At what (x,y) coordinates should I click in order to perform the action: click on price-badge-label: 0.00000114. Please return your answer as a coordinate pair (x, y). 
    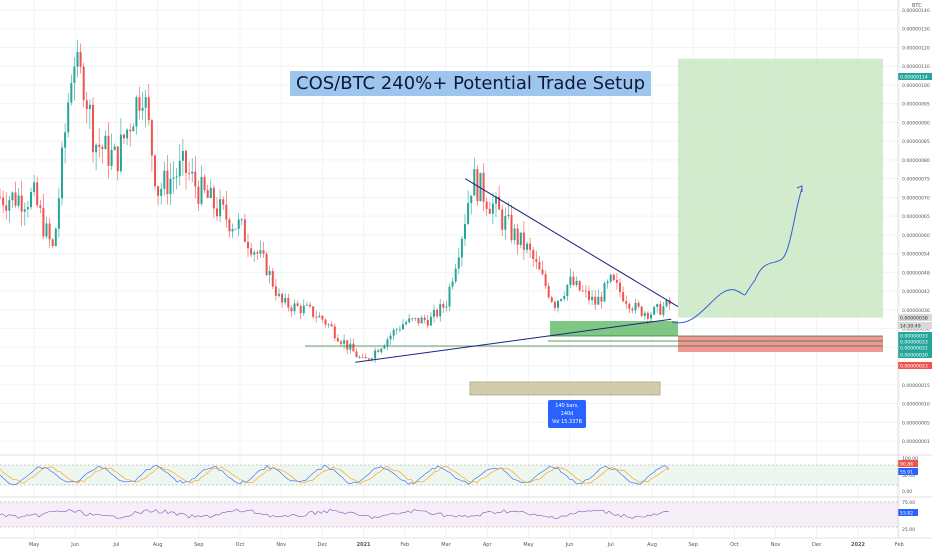
    Looking at the image, I should click on (914, 78).